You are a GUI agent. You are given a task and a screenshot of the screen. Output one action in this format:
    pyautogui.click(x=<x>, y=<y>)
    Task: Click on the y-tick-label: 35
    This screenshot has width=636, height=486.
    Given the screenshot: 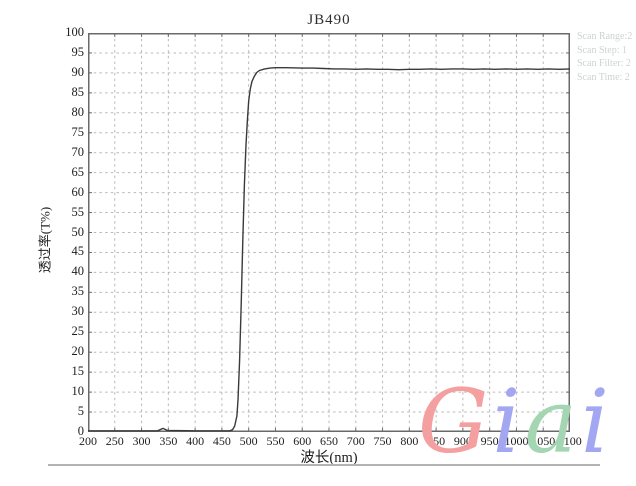 What is the action you would take?
    pyautogui.click(x=78, y=291)
    